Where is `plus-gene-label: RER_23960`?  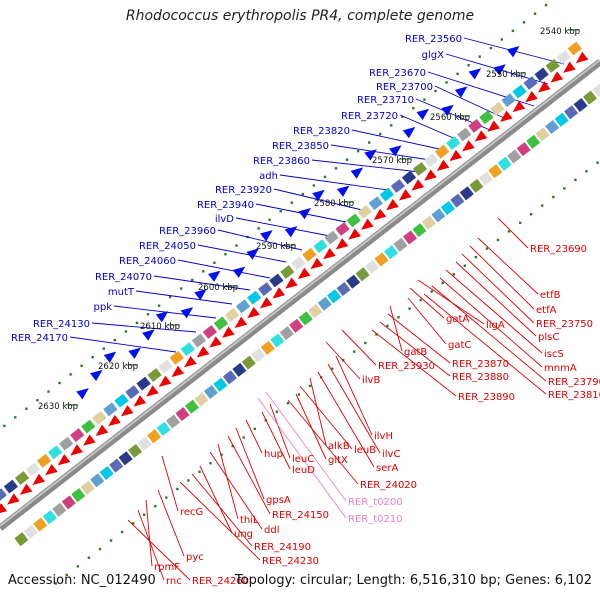
plus-gene-label: RER_23960 is located at coordinates (187, 231).